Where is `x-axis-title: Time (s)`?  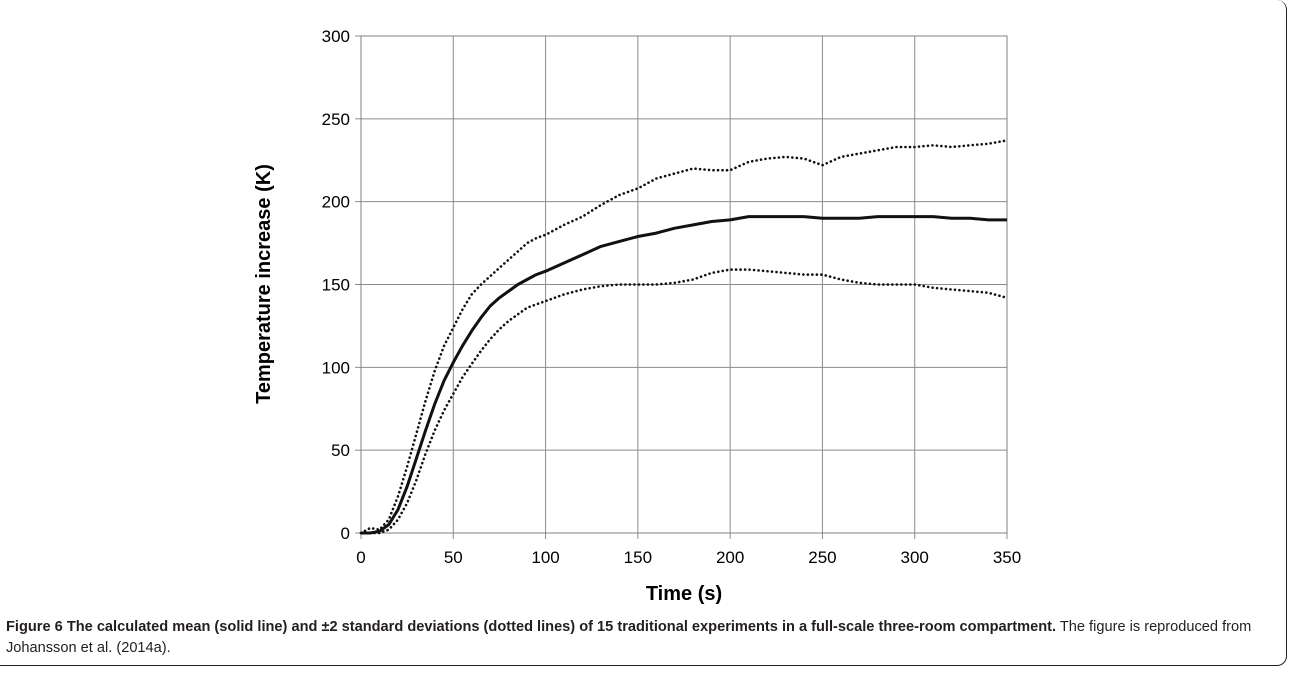
x-axis-title: Time (s) is located at coordinates (684, 594).